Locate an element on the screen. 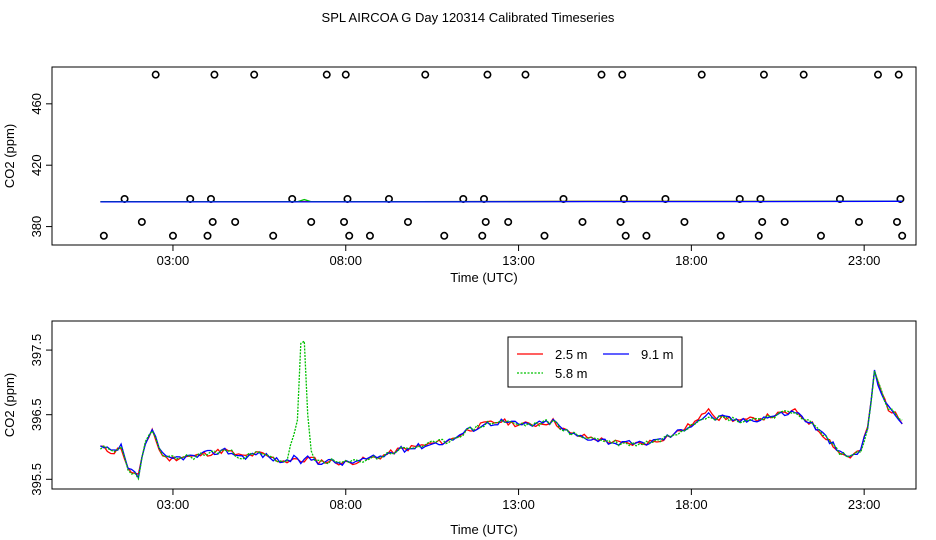 This screenshot has height=540, width=936. bottom-y-label: CO2 (ppm) is located at coordinates (9, 405).